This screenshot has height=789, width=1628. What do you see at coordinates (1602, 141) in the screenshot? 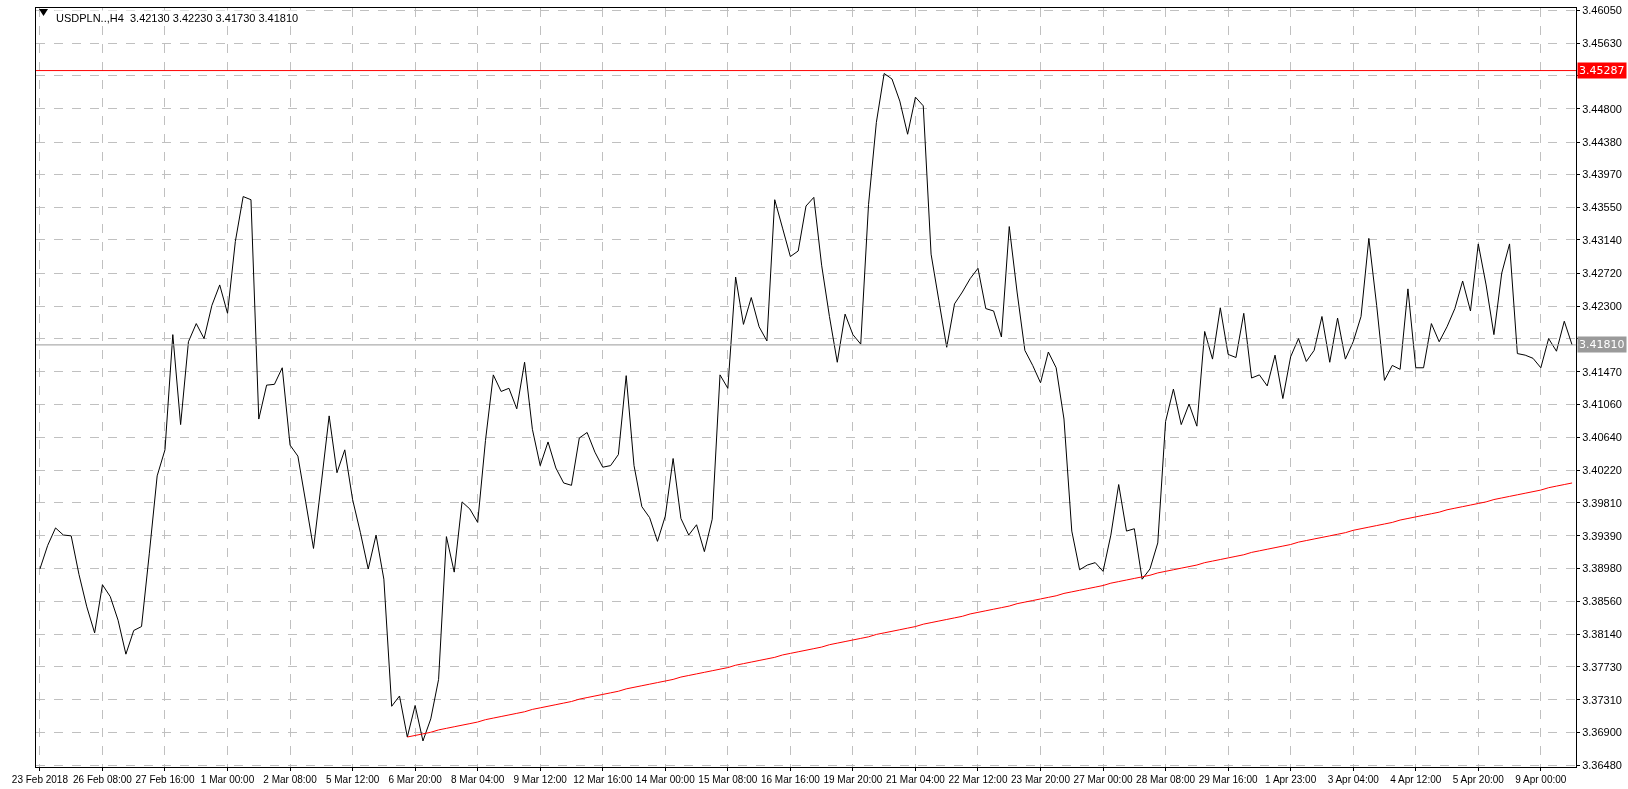
I see `y-tick-label: 3.44380` at bounding box center [1602, 141].